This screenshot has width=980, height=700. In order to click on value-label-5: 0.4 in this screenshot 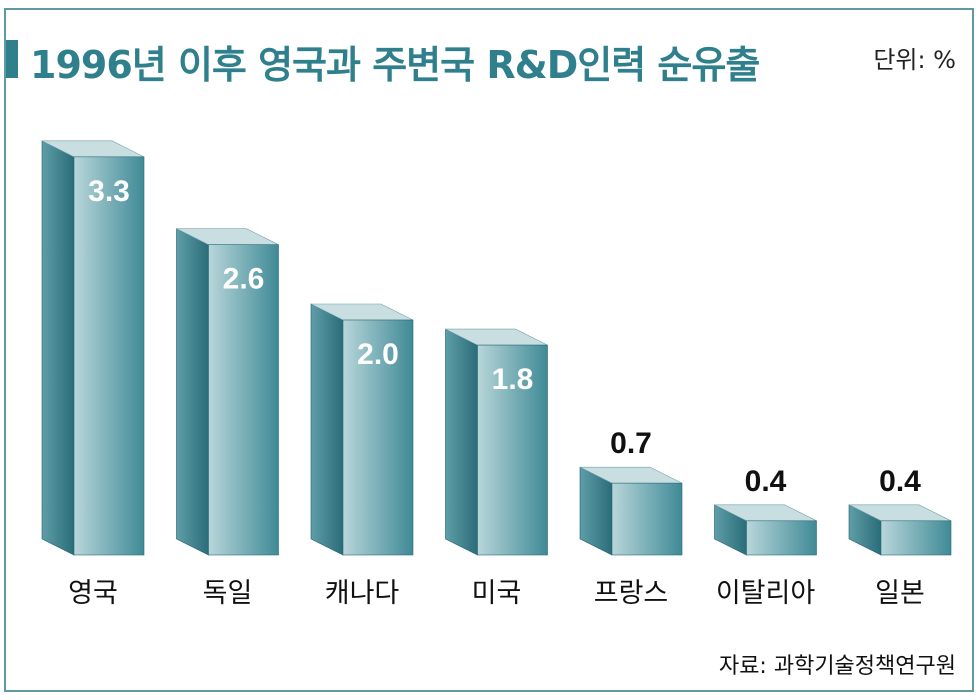, I will do `click(766, 481)`.